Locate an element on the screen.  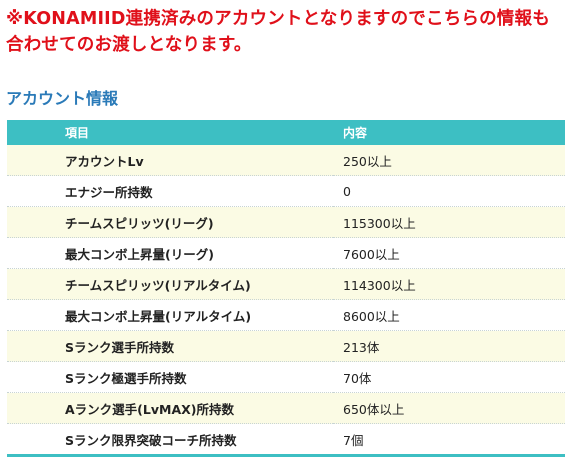
row-label: Aランク選手(LvMAX)所持数 is located at coordinates (170, 408).